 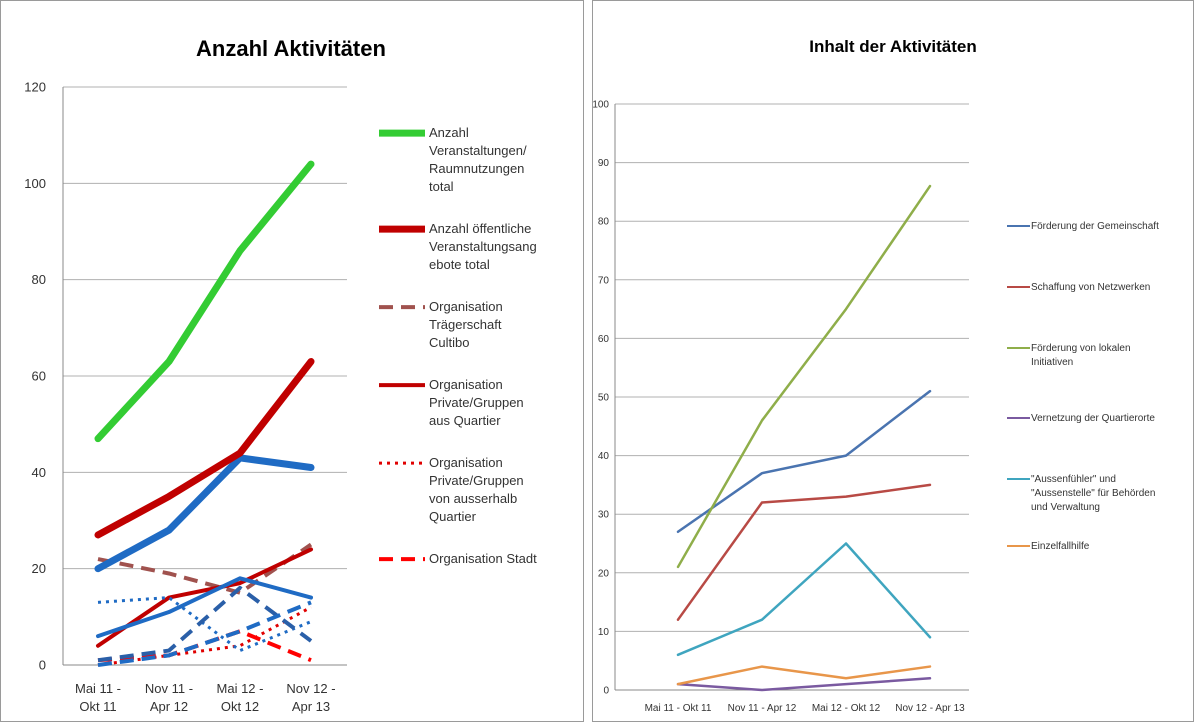 What do you see at coordinates (453, 516) in the screenshot?
I see `legend-label: Quartier` at bounding box center [453, 516].